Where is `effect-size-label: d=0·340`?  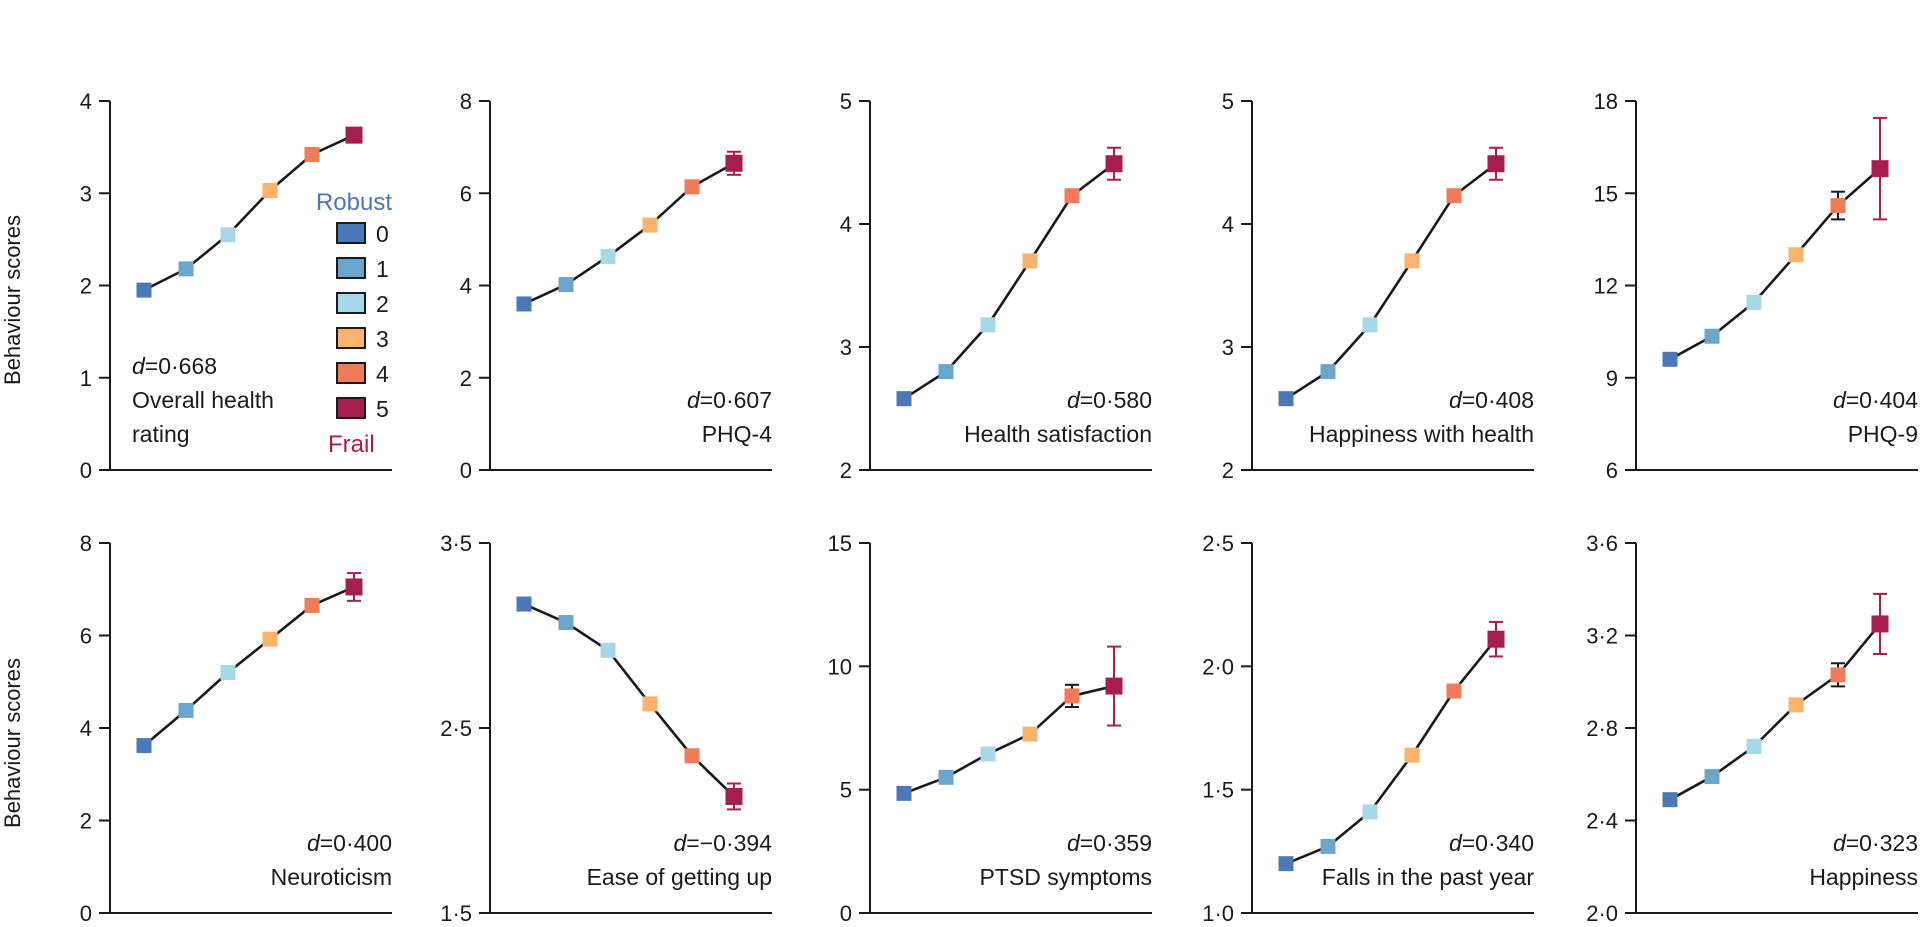 effect-size-label: d=0·340 is located at coordinates (1491, 843).